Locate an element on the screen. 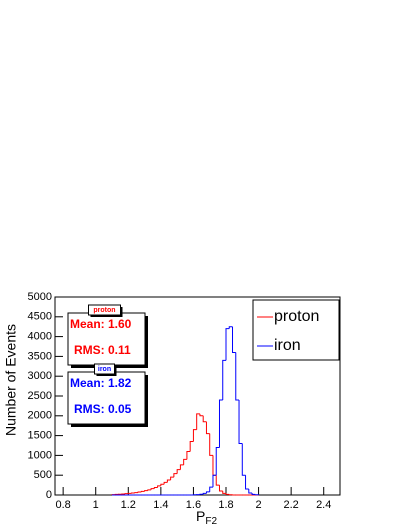 The width and height of the screenshot is (407, 527). x-axis-title: PF2 is located at coordinates (206, 517).